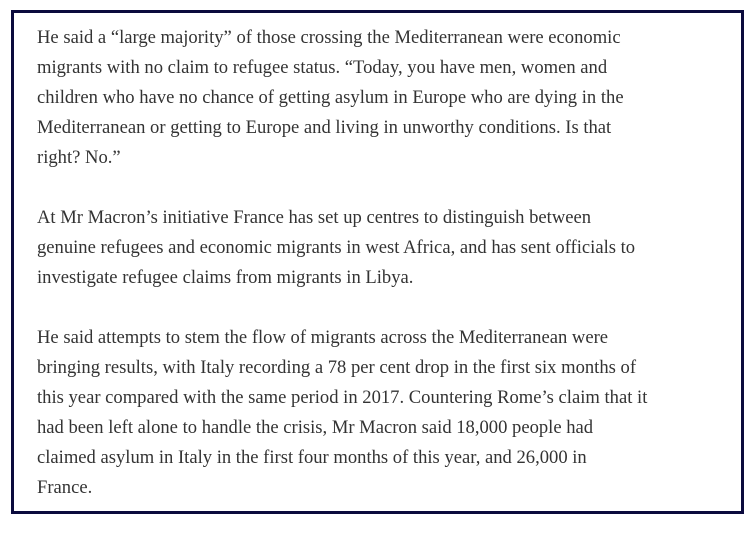 The image size is (754, 533). I want to click on text-line: right? No.”, so click(79, 157).